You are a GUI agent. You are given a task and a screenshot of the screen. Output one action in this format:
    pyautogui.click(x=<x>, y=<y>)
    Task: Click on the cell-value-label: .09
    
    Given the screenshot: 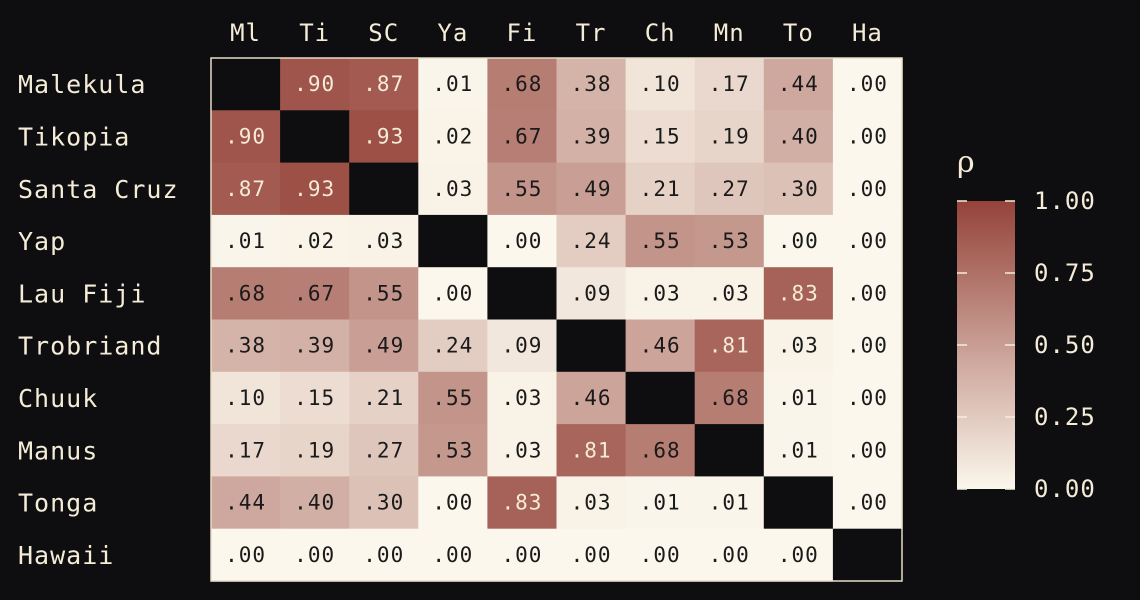 What is the action you would take?
    pyautogui.click(x=521, y=346)
    